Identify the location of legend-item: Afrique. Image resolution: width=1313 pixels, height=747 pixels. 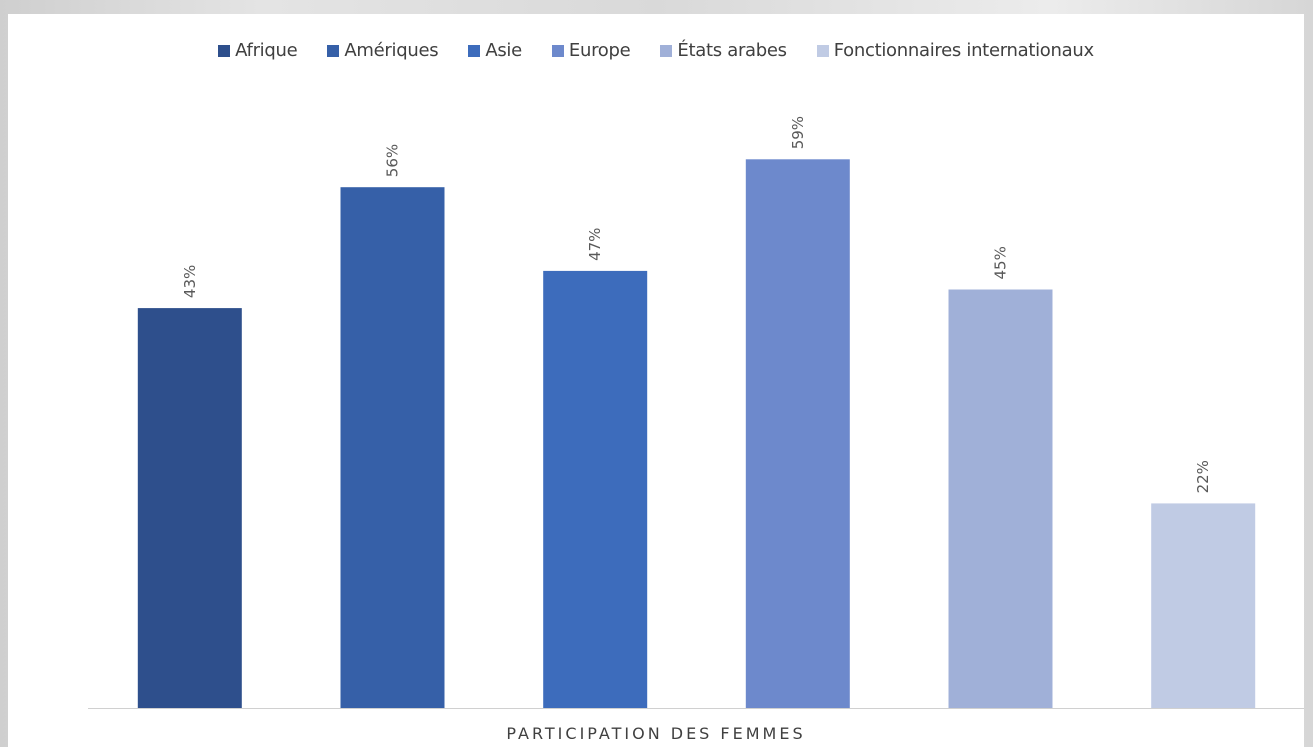
(258, 50).